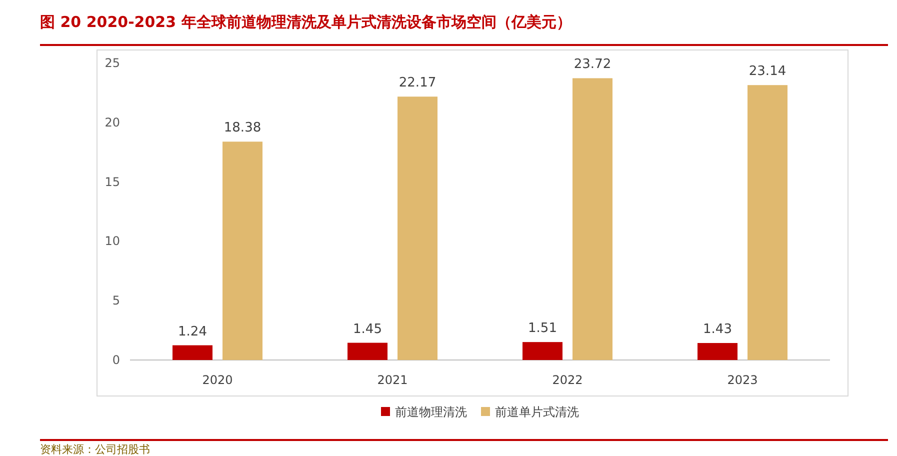 Image resolution: width=897 pixels, height=456 pixels. I want to click on x-tick-label: 2020, so click(217, 380).